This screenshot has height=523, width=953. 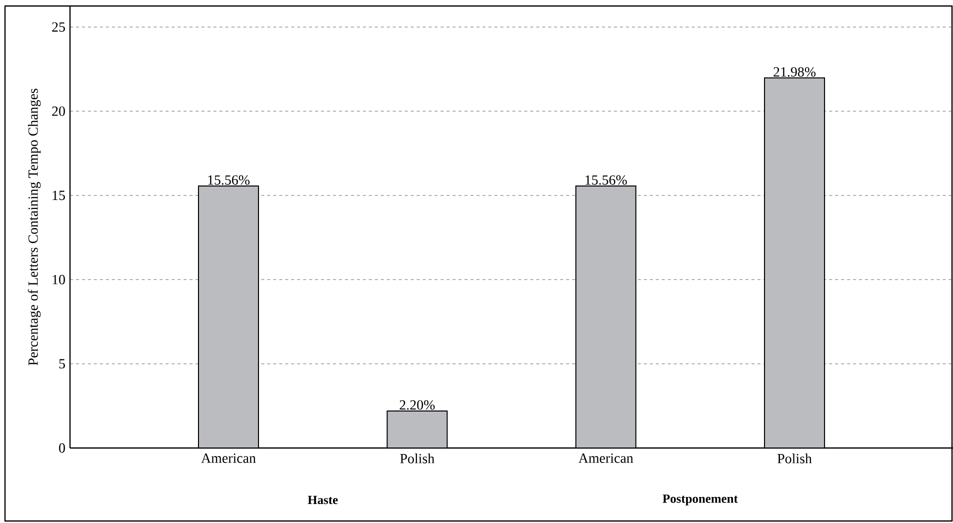 What do you see at coordinates (58, 279) in the screenshot?
I see `y-tick-label: 10` at bounding box center [58, 279].